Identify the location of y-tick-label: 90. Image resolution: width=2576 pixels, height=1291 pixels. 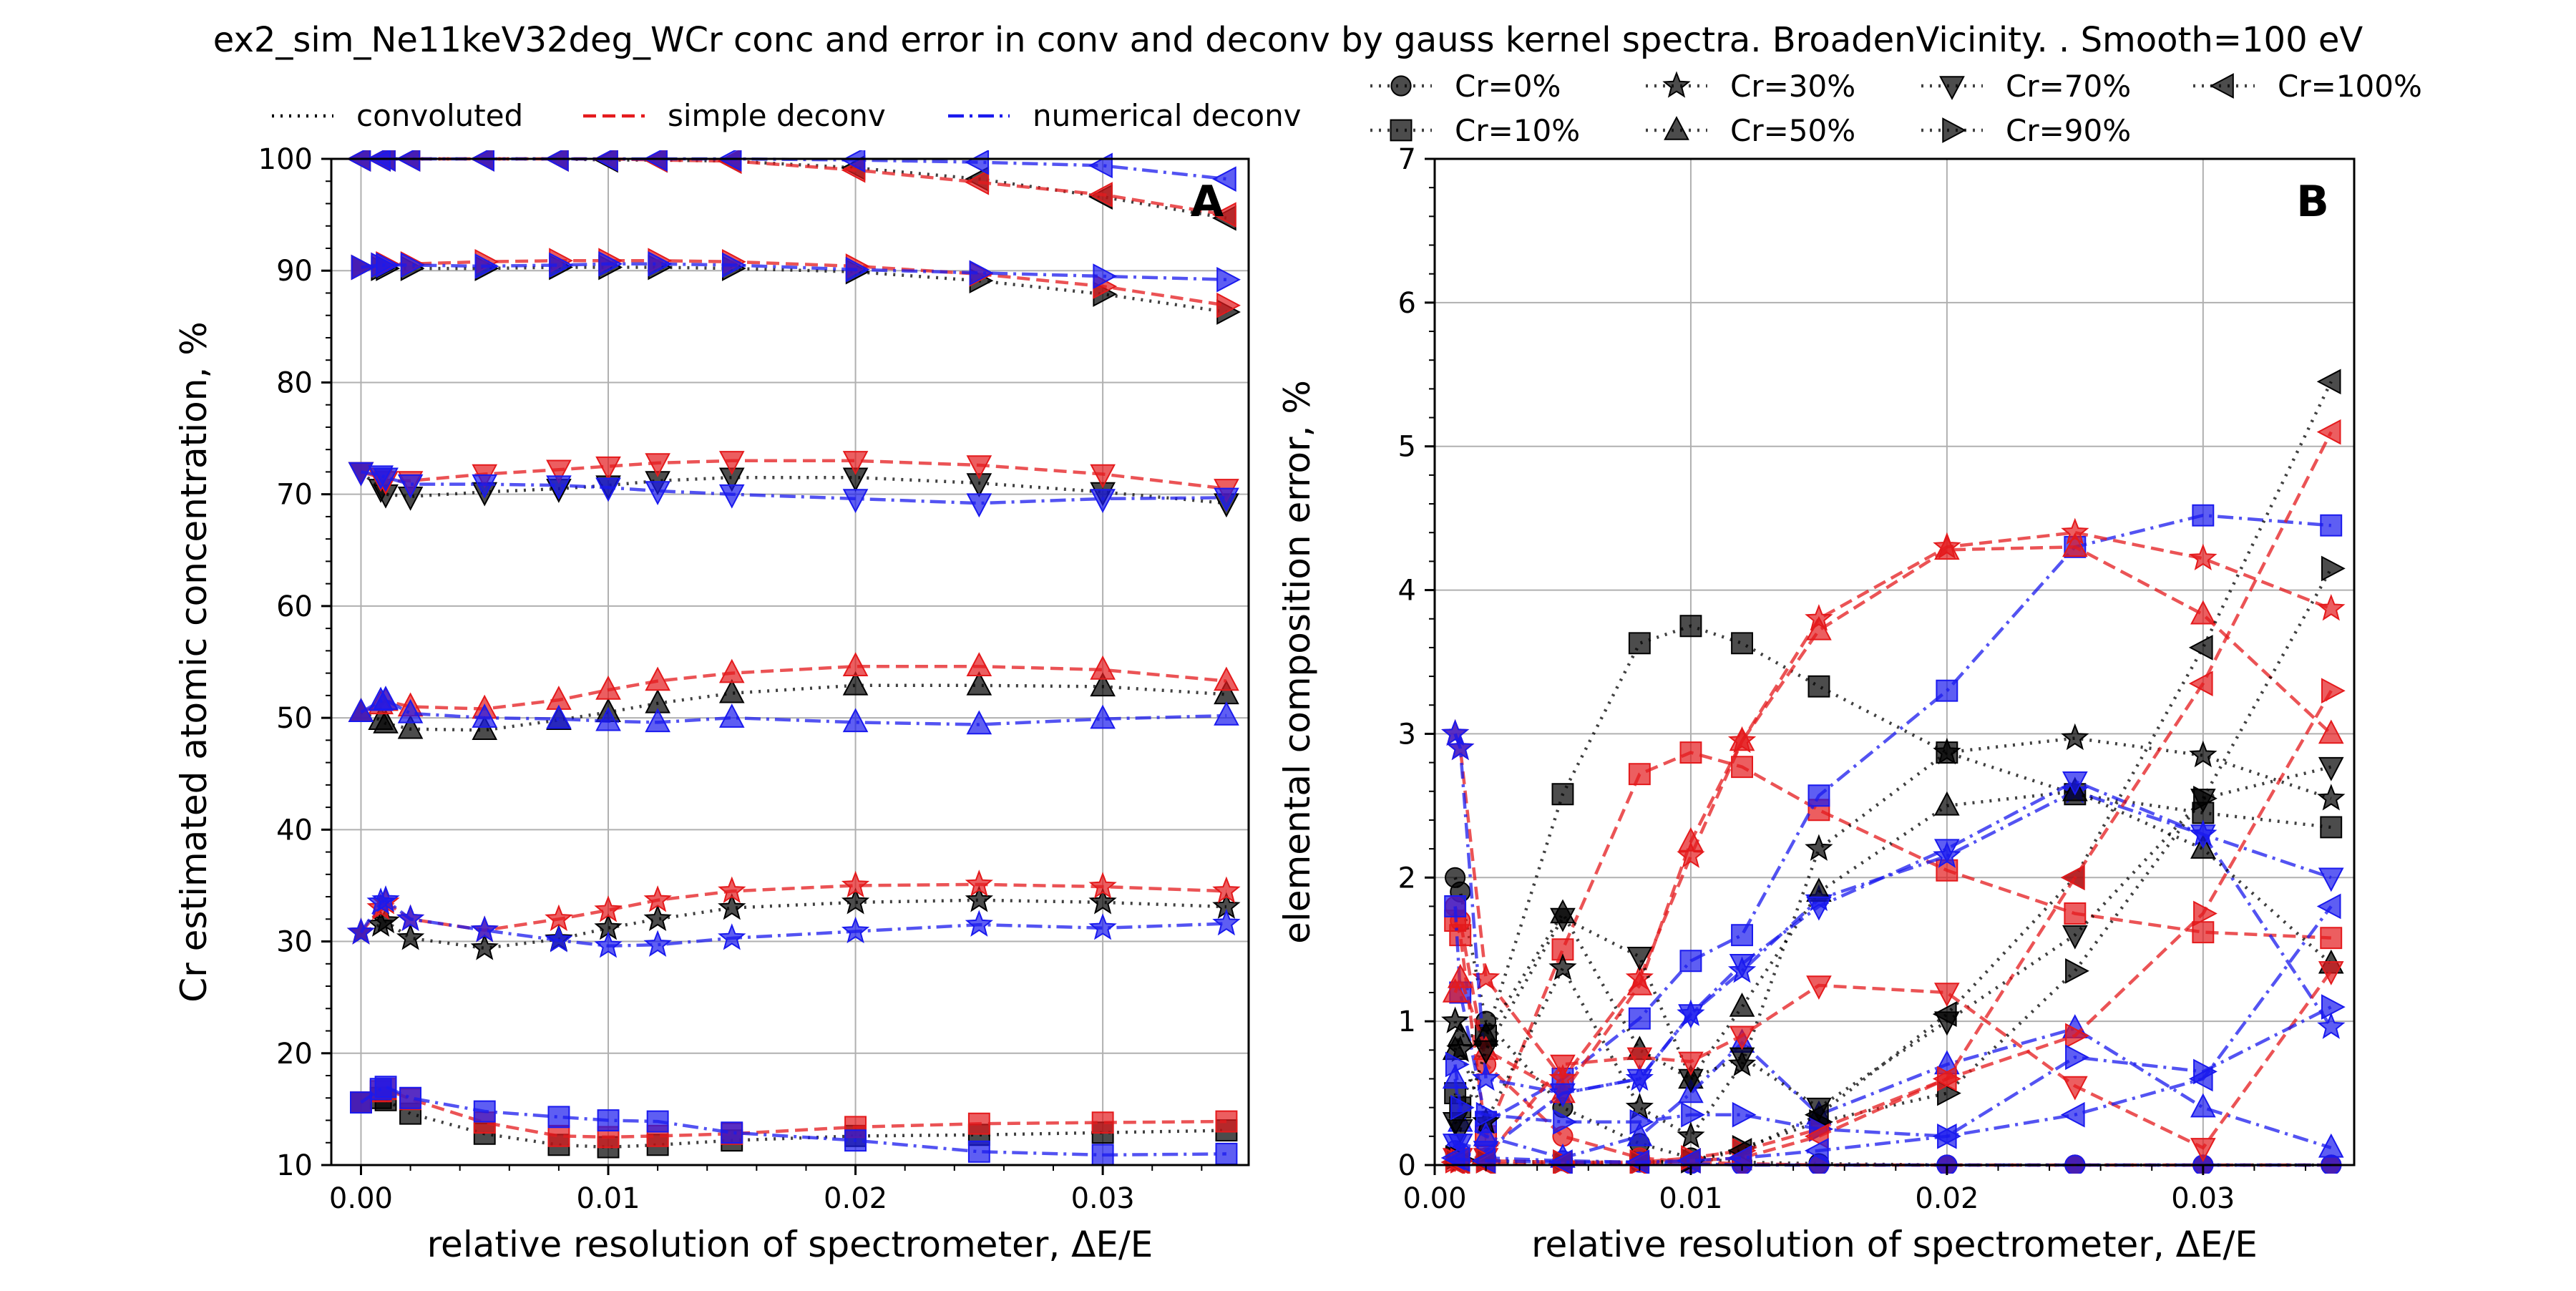
(294, 271).